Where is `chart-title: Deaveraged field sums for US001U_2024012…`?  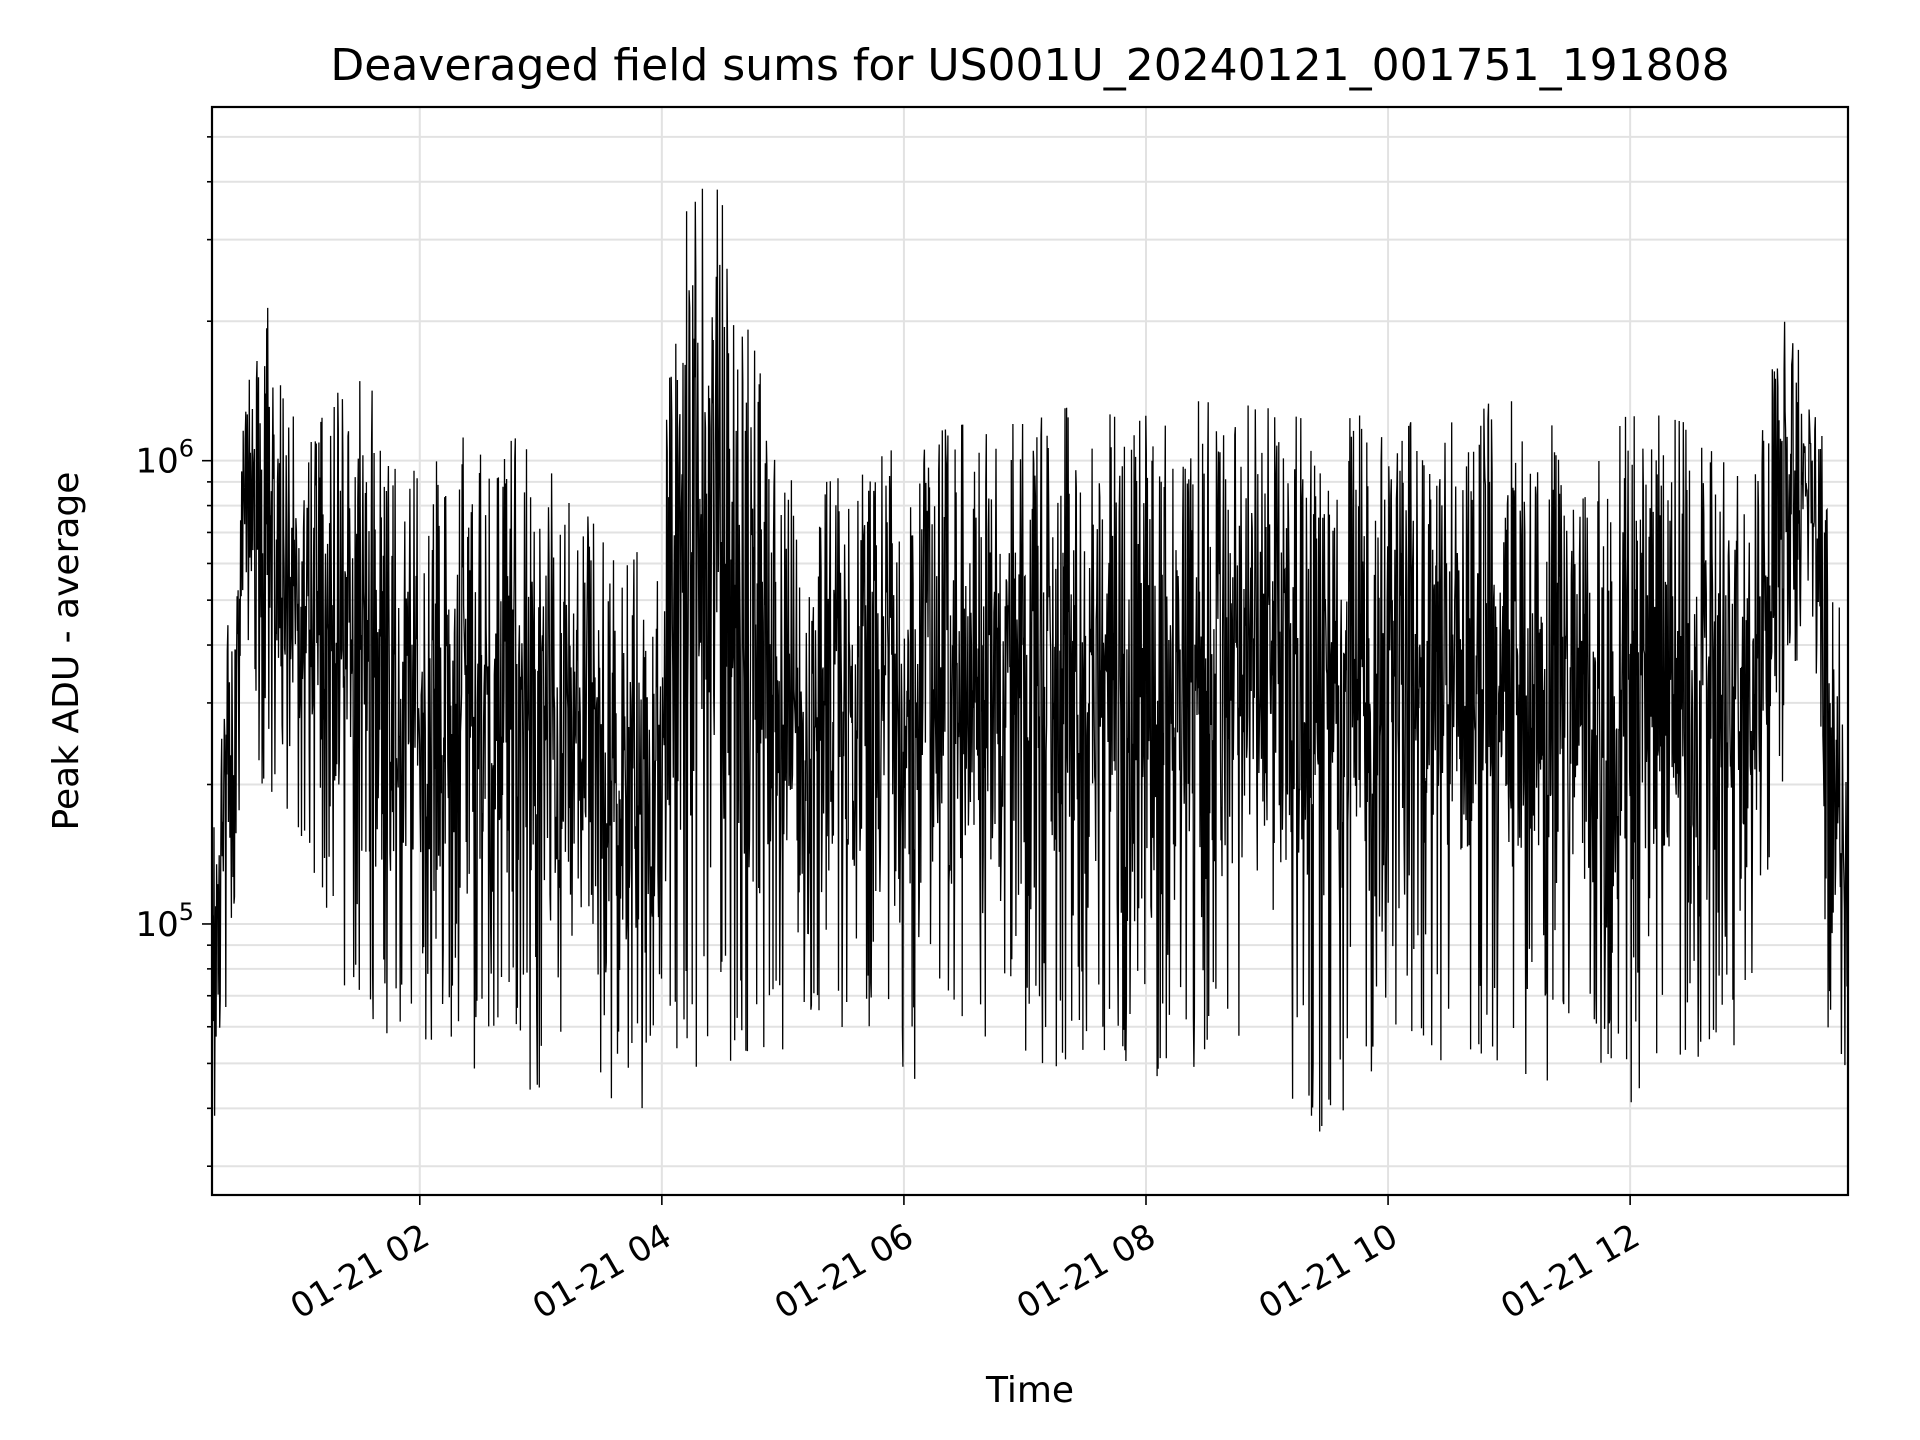 chart-title: Deaveraged field sums for US001U_2024012… is located at coordinates (1029, 65).